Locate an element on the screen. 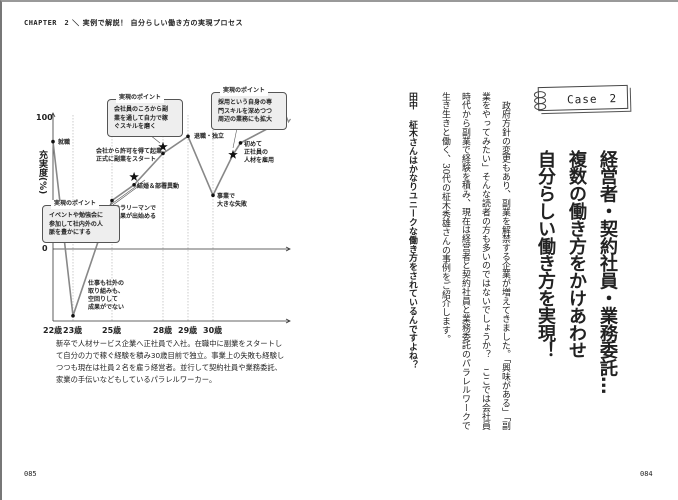 This screenshot has height=500, width=678. x-tick-label: 22歳 is located at coordinates (53, 330).